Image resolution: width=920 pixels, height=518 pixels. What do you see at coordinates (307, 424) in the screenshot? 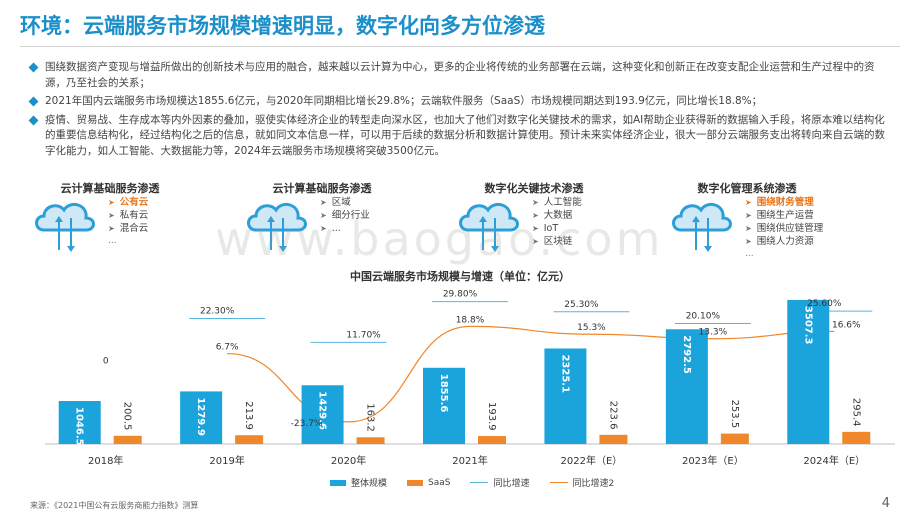
I see `growth2-label: -23.7%` at bounding box center [307, 424].